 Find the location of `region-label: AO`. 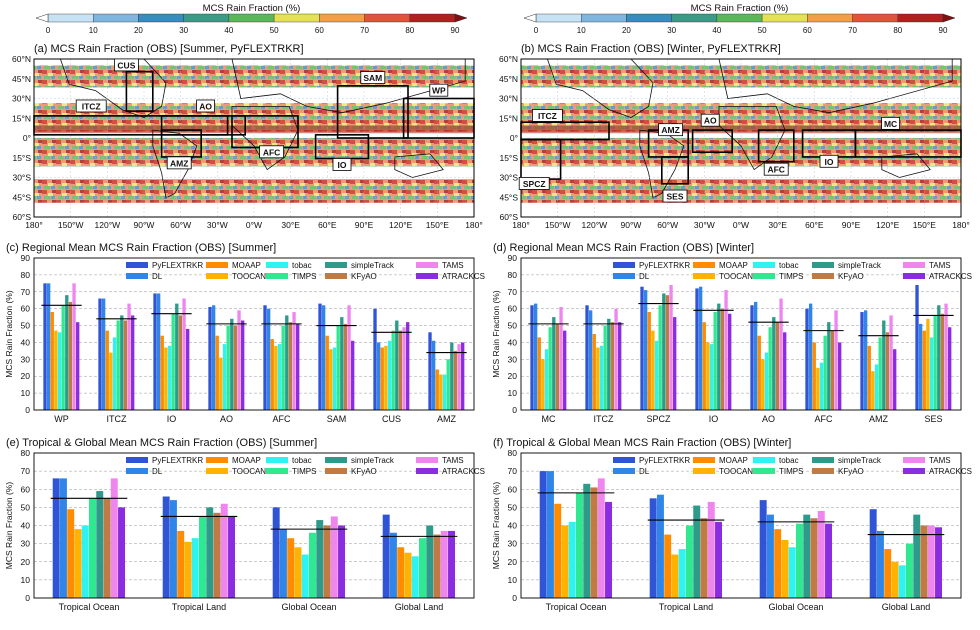

region-label: AO is located at coordinates (205, 106).